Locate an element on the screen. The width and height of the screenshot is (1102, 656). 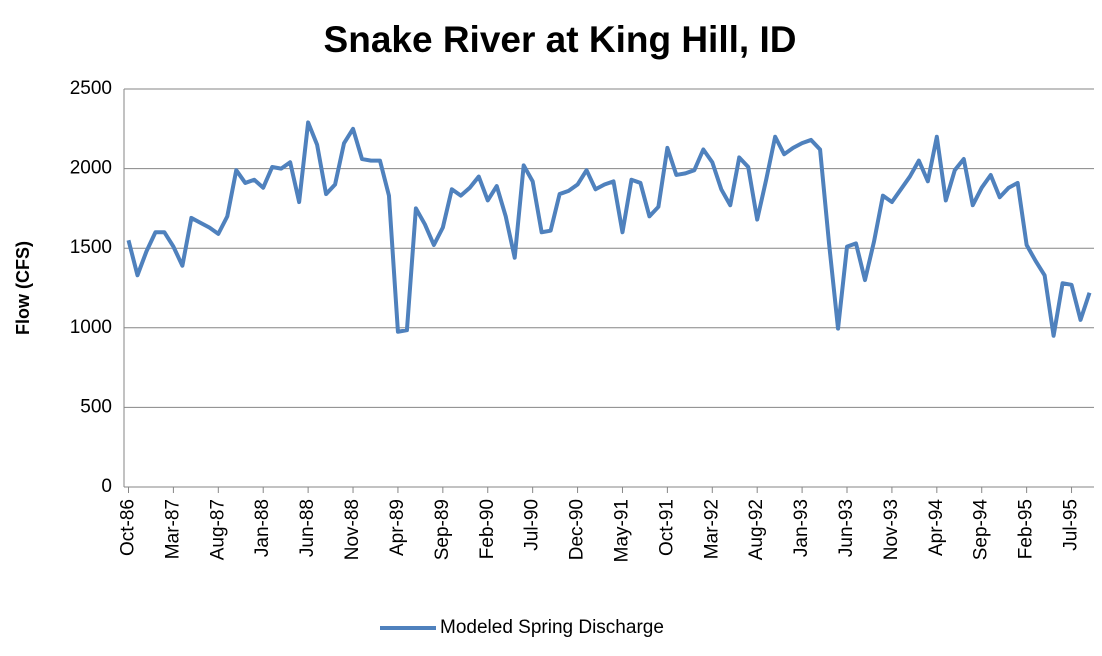
x-tick-label: May-91 is located at coordinates (621, 530).